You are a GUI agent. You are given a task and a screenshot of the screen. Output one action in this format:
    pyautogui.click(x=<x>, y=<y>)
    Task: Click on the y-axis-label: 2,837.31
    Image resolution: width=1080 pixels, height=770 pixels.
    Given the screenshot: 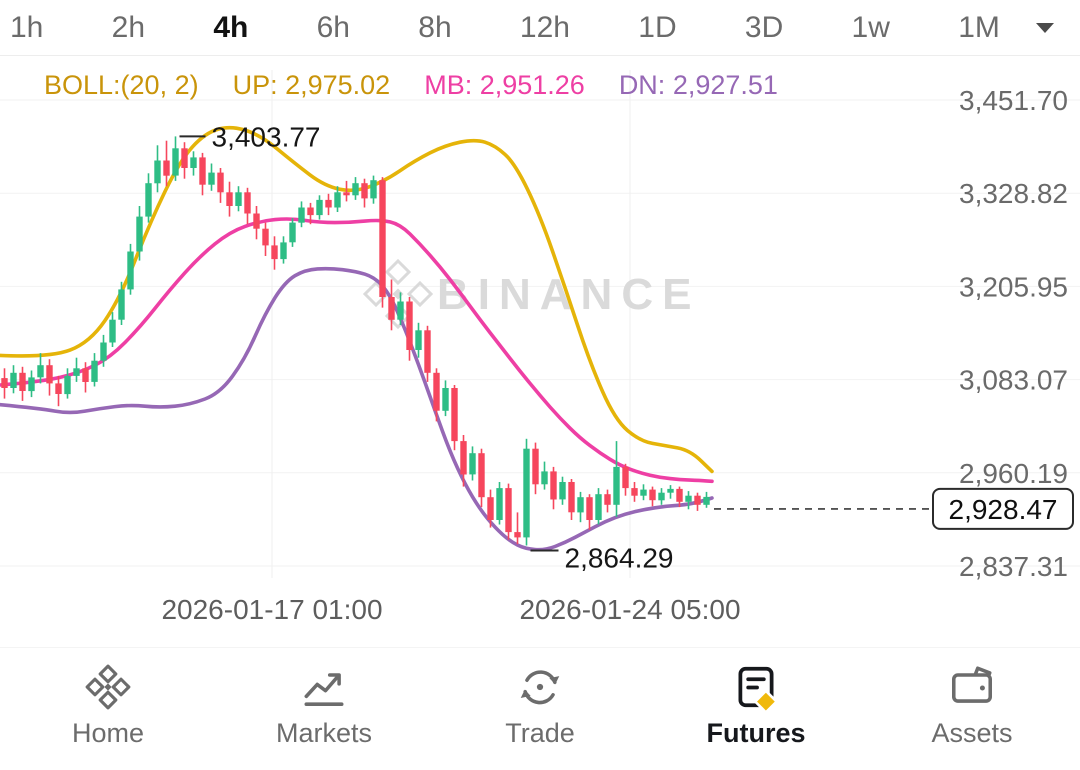 What is the action you would take?
    pyautogui.click(x=1013, y=566)
    